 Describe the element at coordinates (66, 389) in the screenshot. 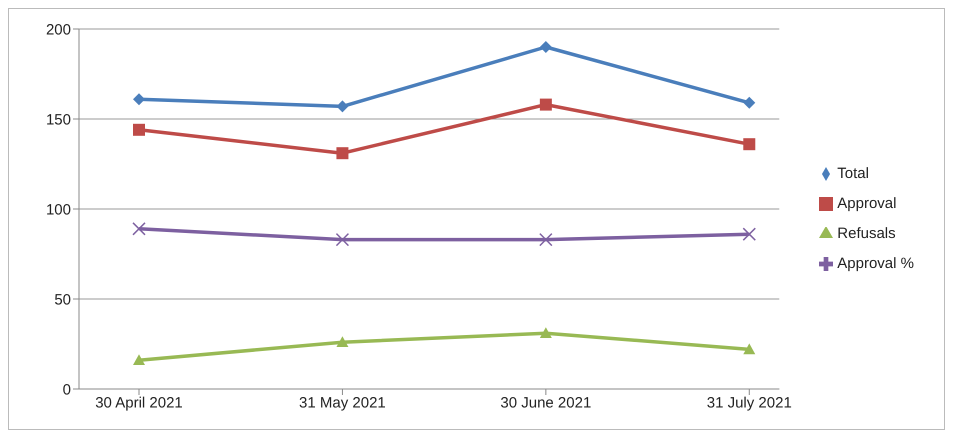

I see `y-tick-label: 0` at that location.